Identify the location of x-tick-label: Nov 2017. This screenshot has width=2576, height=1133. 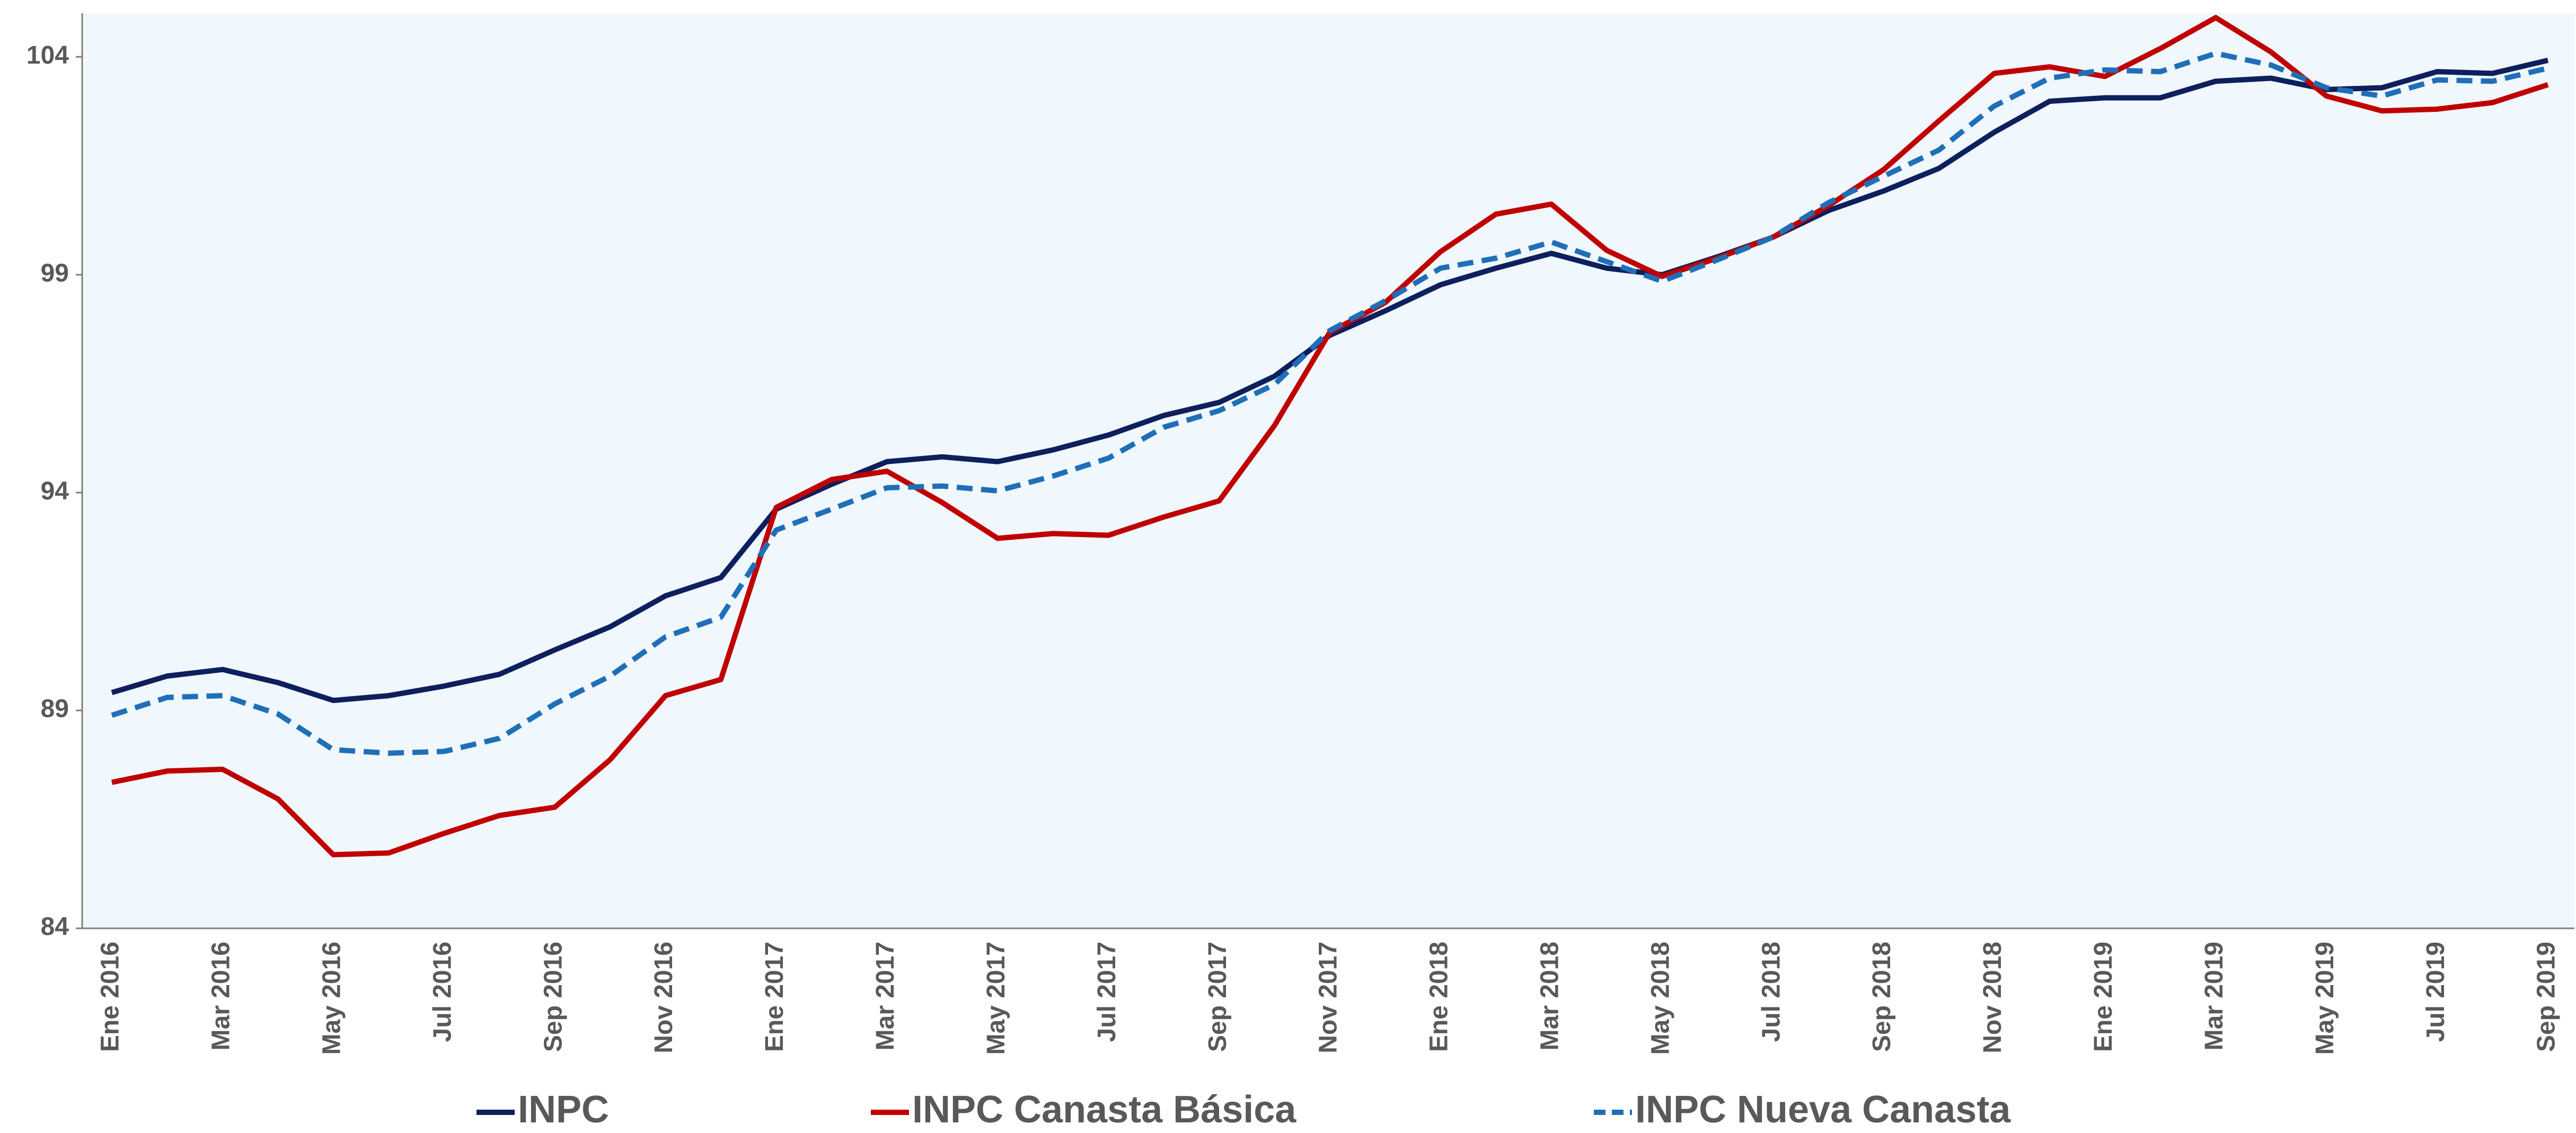
(1329, 997).